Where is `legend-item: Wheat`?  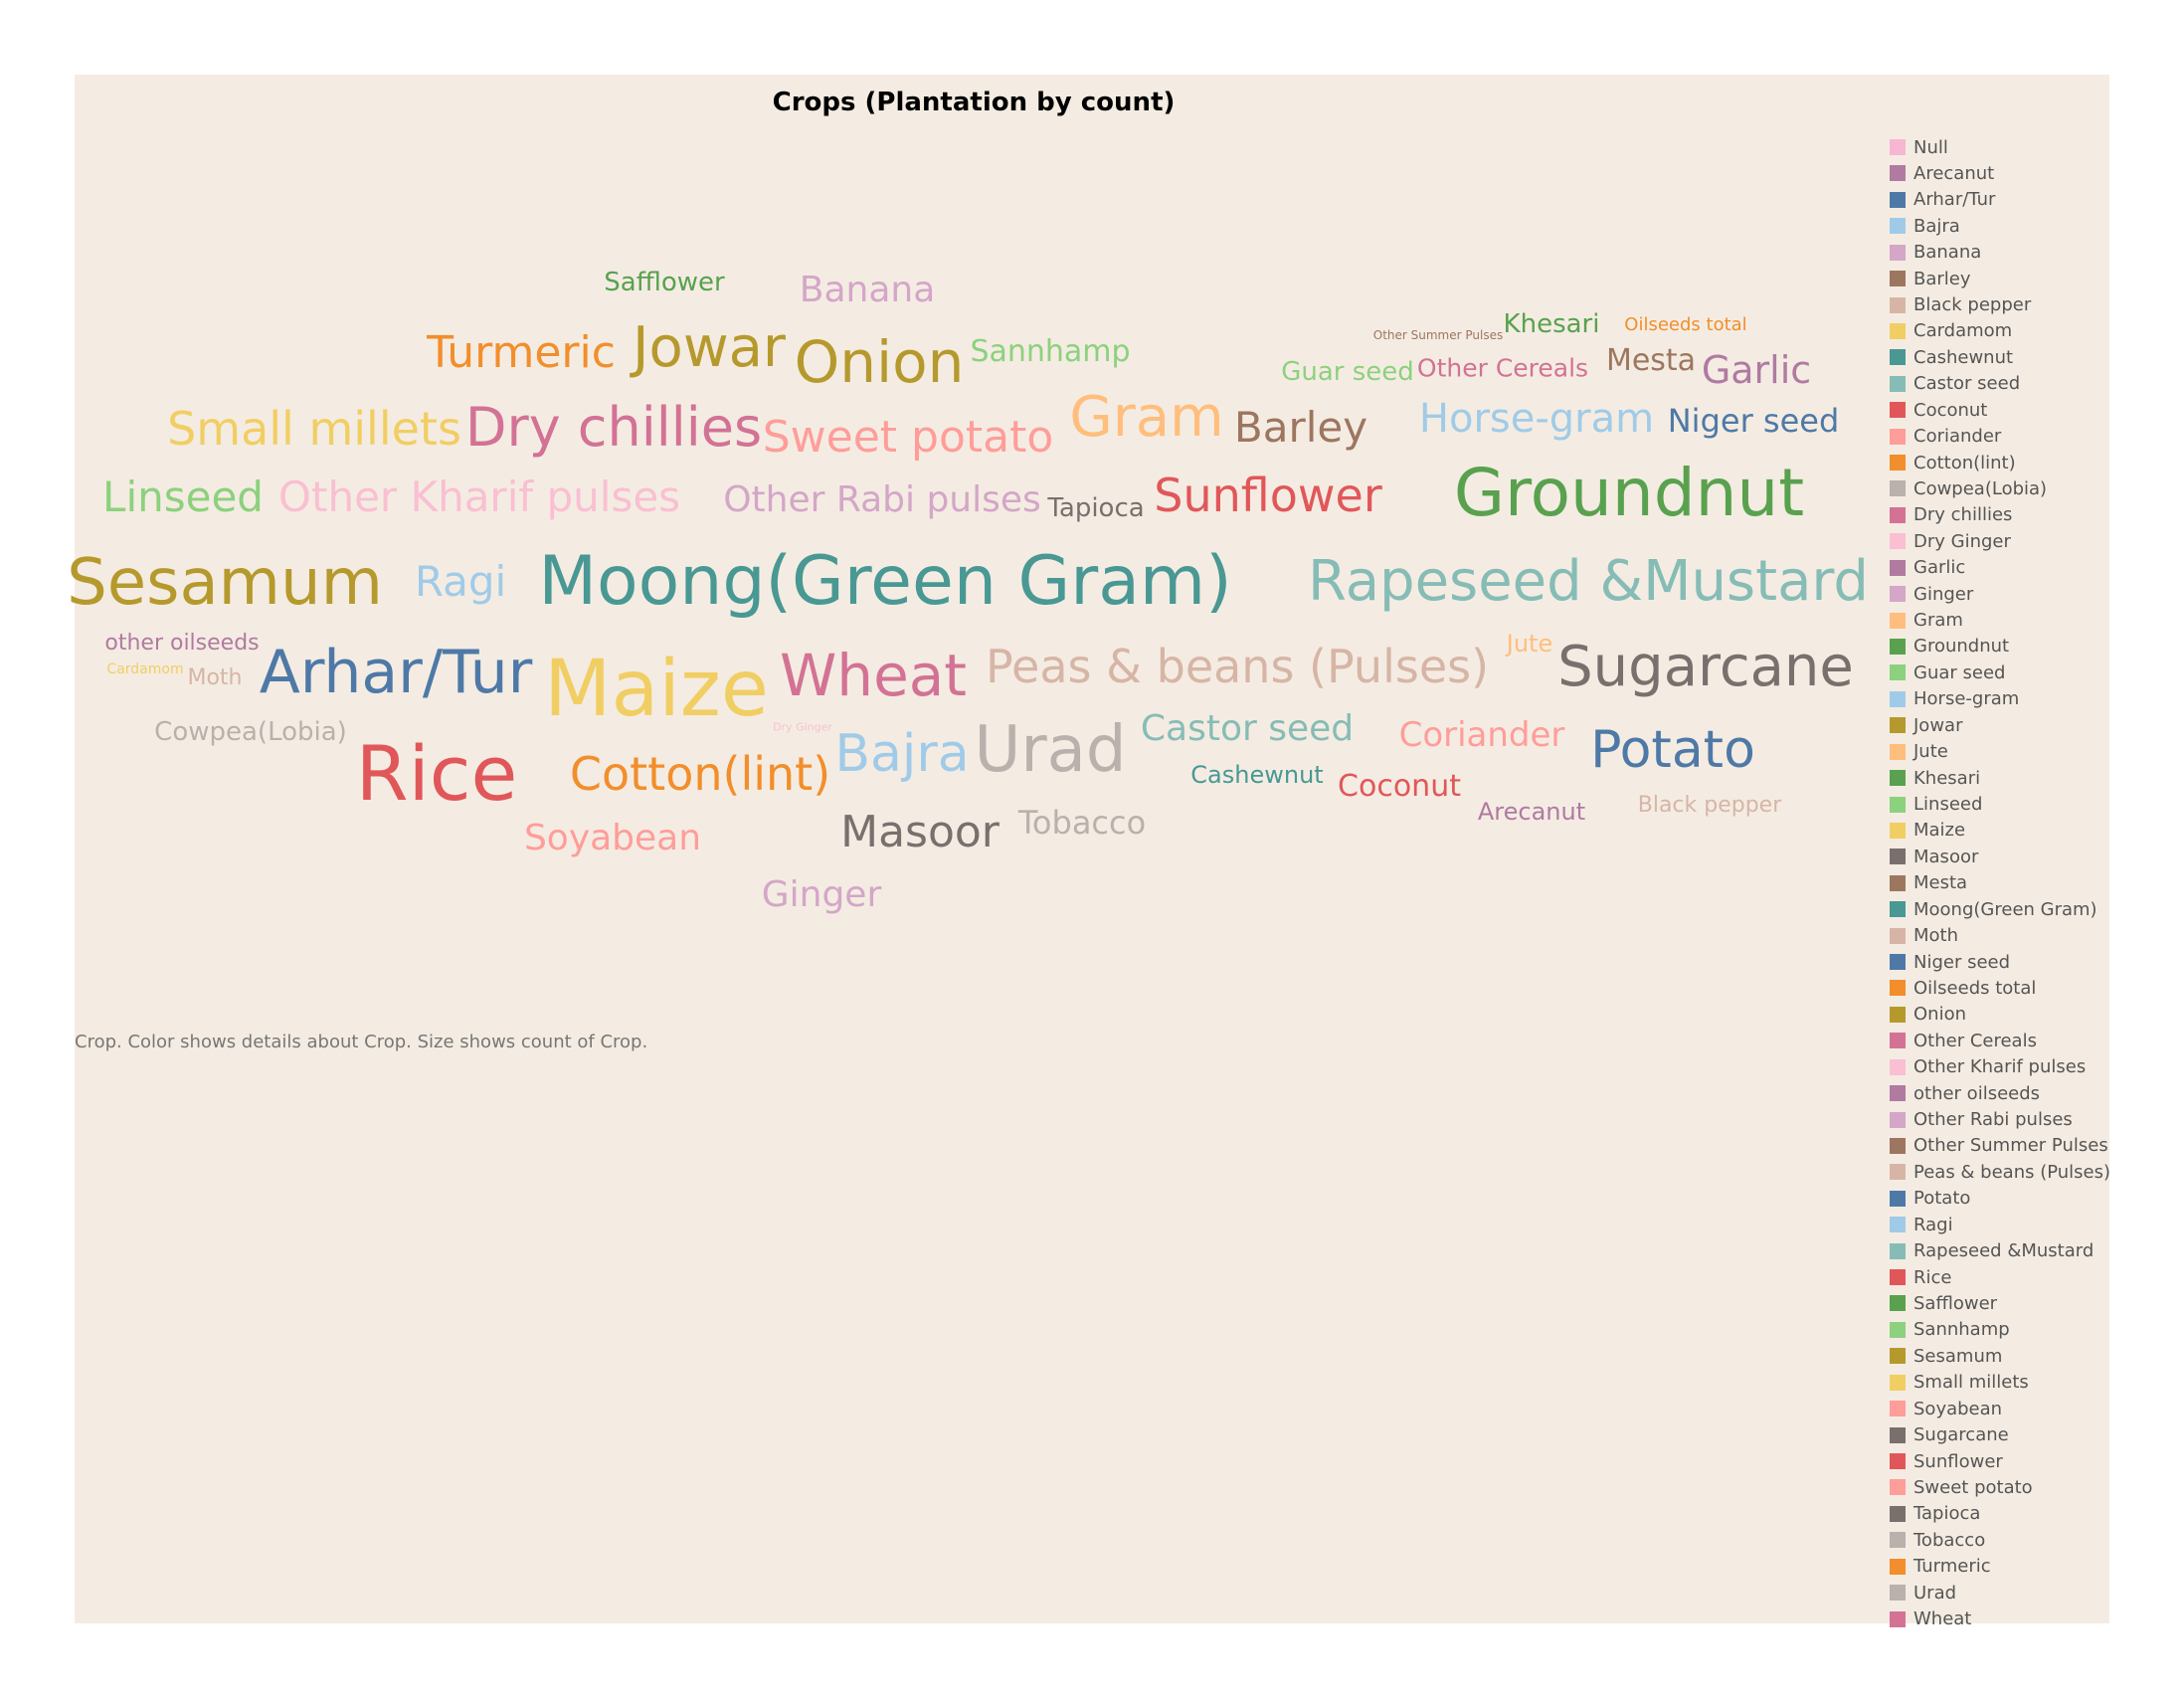
legend-item: Wheat is located at coordinates (1930, 1618).